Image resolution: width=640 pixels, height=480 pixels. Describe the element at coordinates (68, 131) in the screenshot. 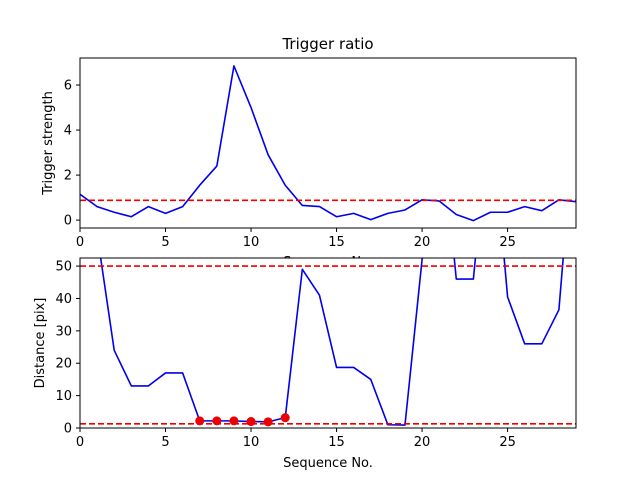

I see `y-tick-label: 4` at that location.